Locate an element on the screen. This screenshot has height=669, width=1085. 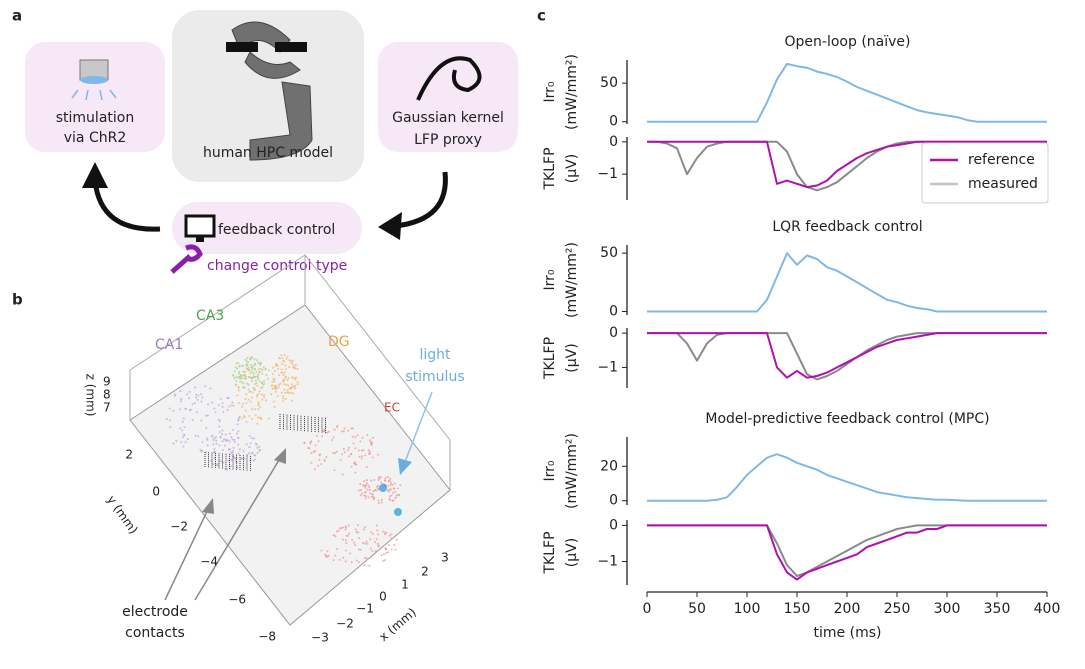
proxy-text: LFP proxy is located at coordinates (448, 140).